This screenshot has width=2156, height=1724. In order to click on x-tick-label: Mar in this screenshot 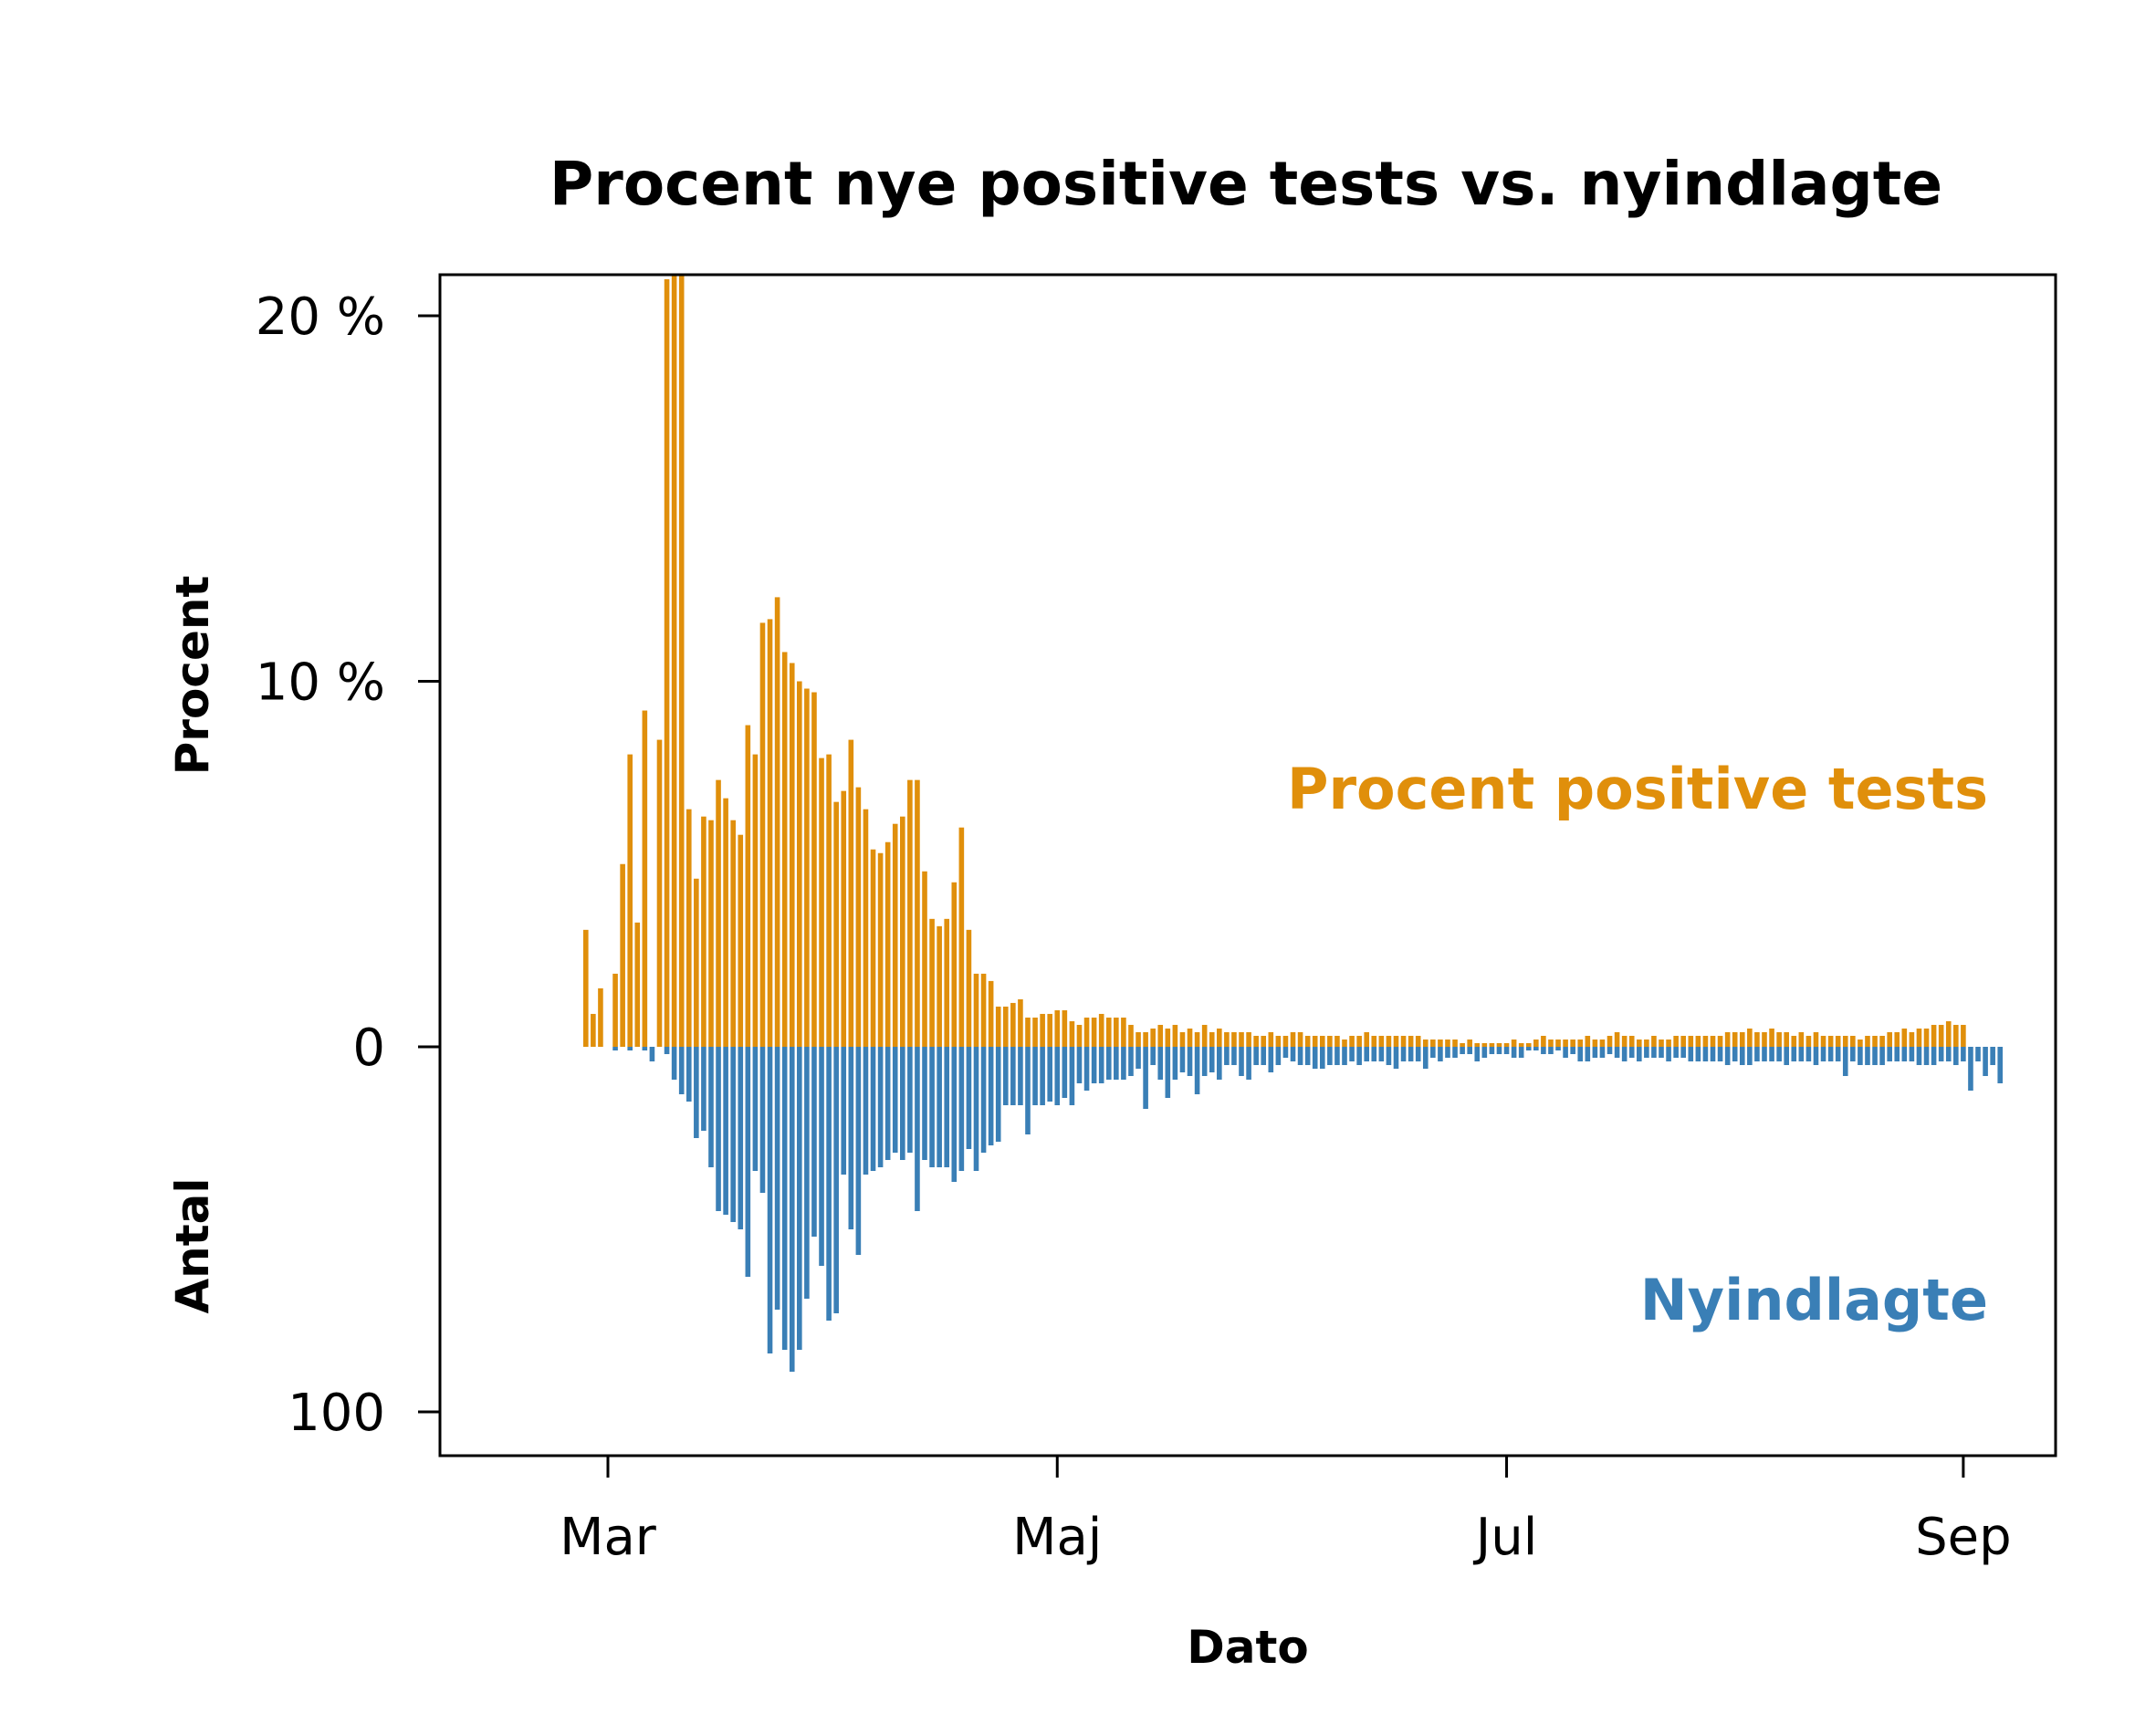, I will do `click(608, 1538)`.